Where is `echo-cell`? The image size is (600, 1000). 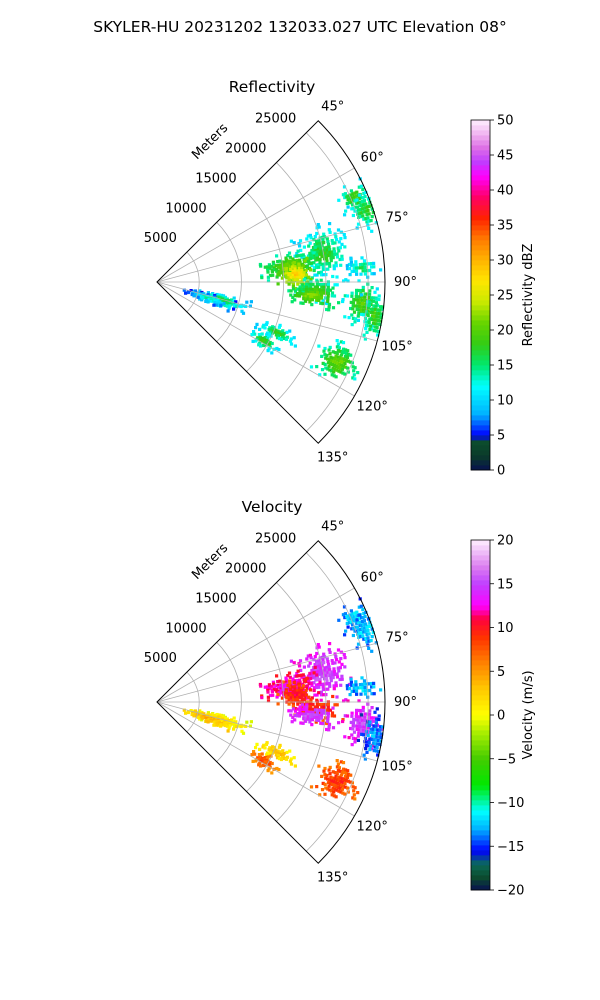 echo-cell is located at coordinates (362, 211).